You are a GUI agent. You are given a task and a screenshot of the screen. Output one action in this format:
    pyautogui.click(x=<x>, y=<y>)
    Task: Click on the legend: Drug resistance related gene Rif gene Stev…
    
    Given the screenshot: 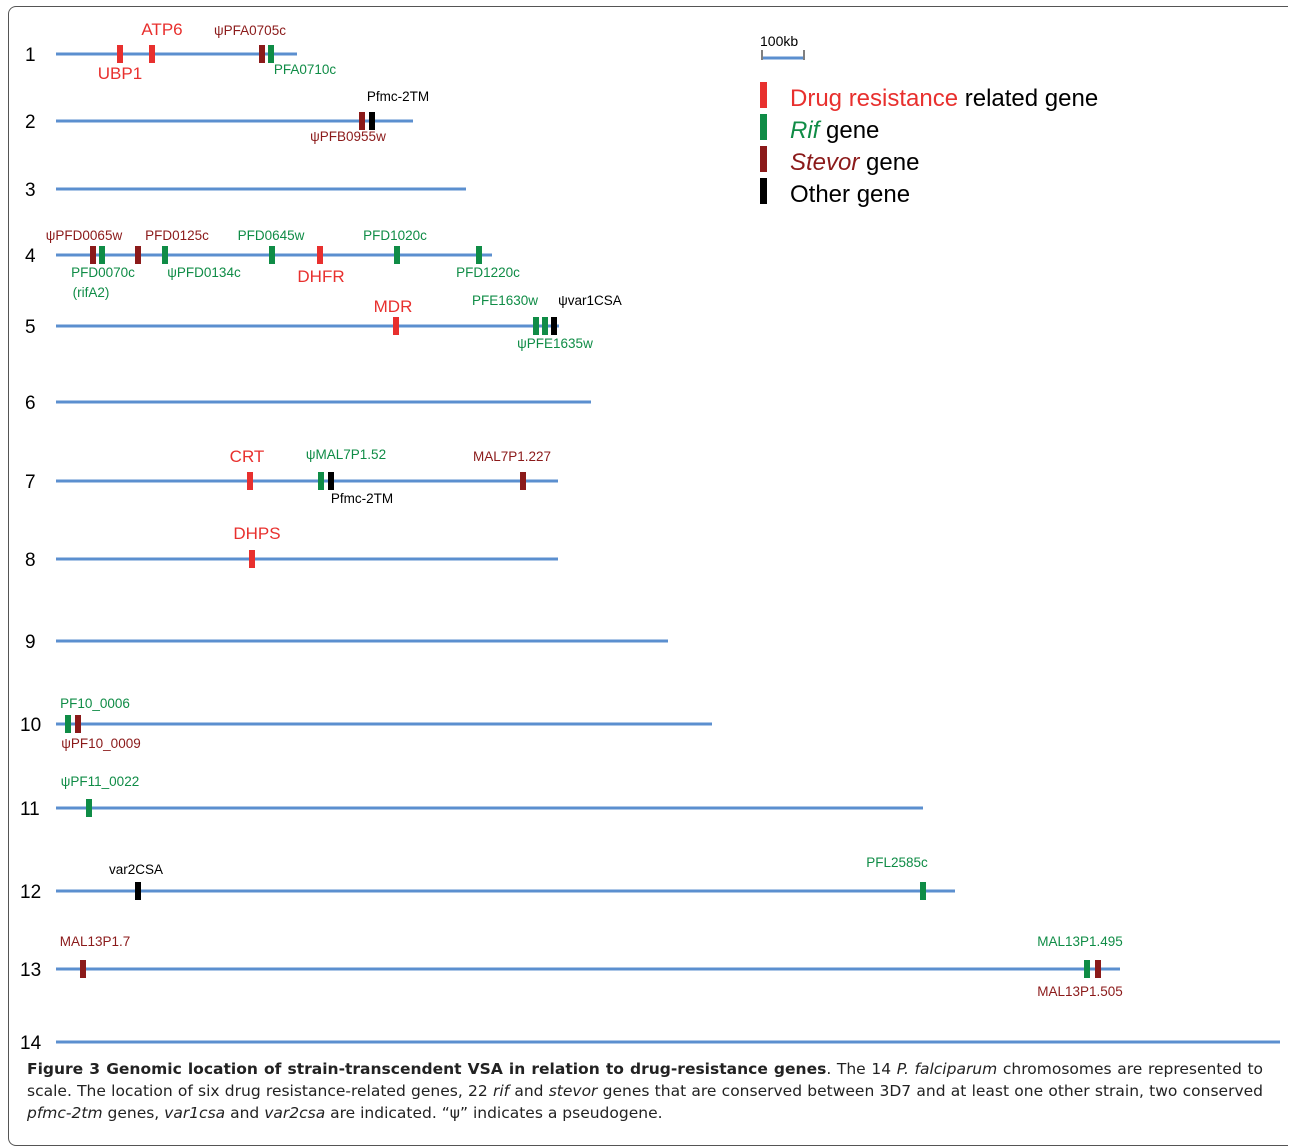 What is the action you would take?
    pyautogui.click(x=929, y=145)
    